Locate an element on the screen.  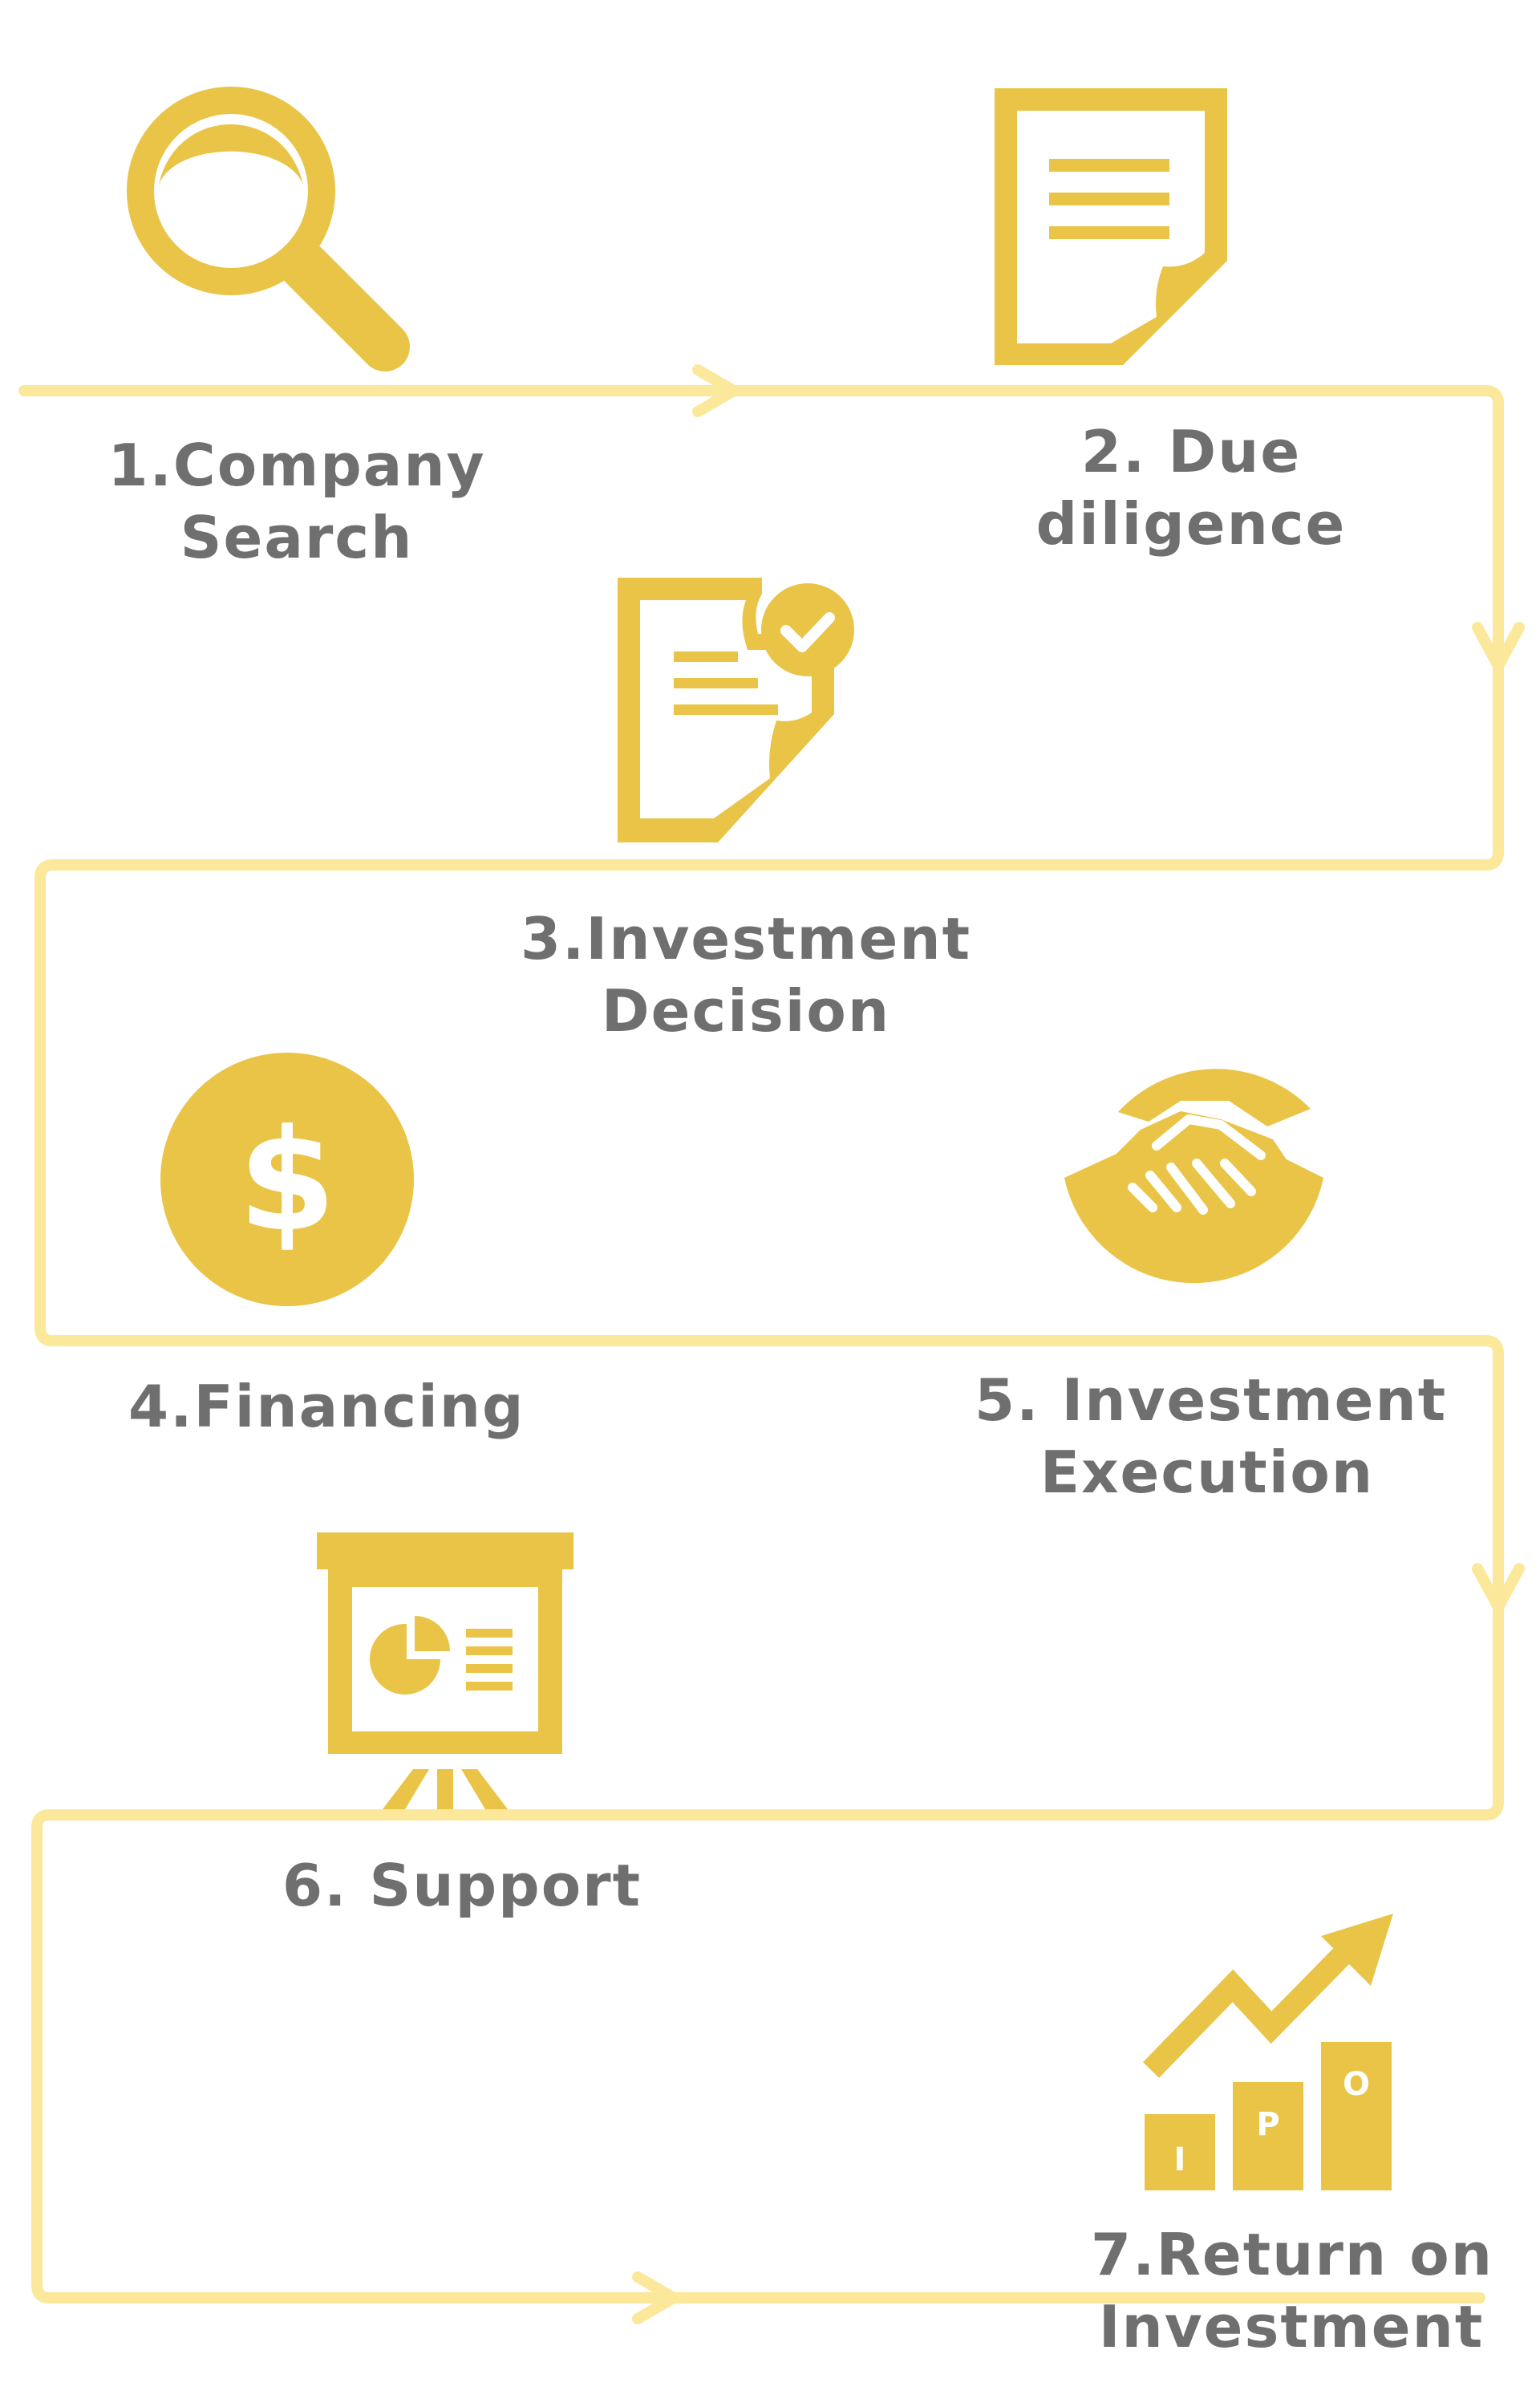
step-label-line: 3.Investment is located at coordinates (746, 938).